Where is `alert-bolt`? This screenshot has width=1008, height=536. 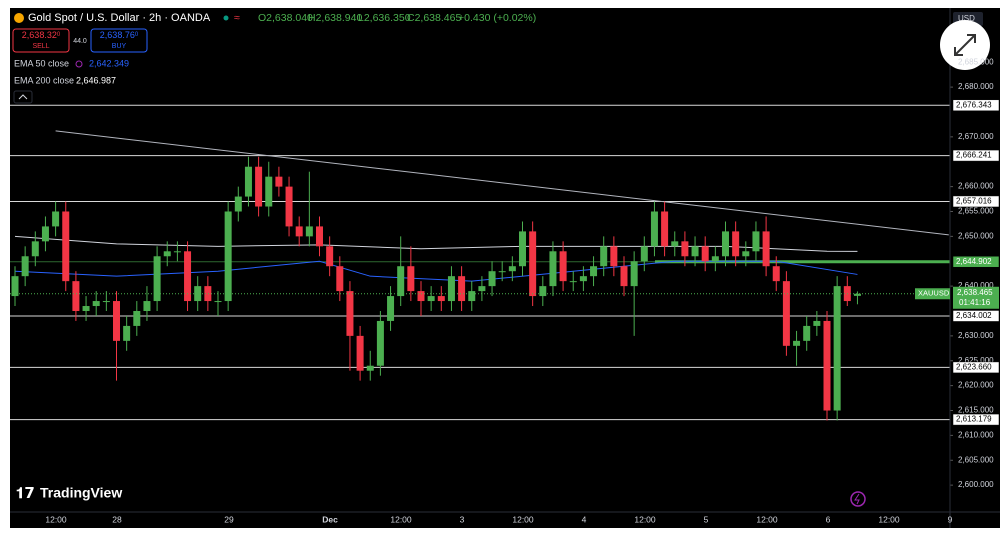
alert-bolt is located at coordinates (857, 499).